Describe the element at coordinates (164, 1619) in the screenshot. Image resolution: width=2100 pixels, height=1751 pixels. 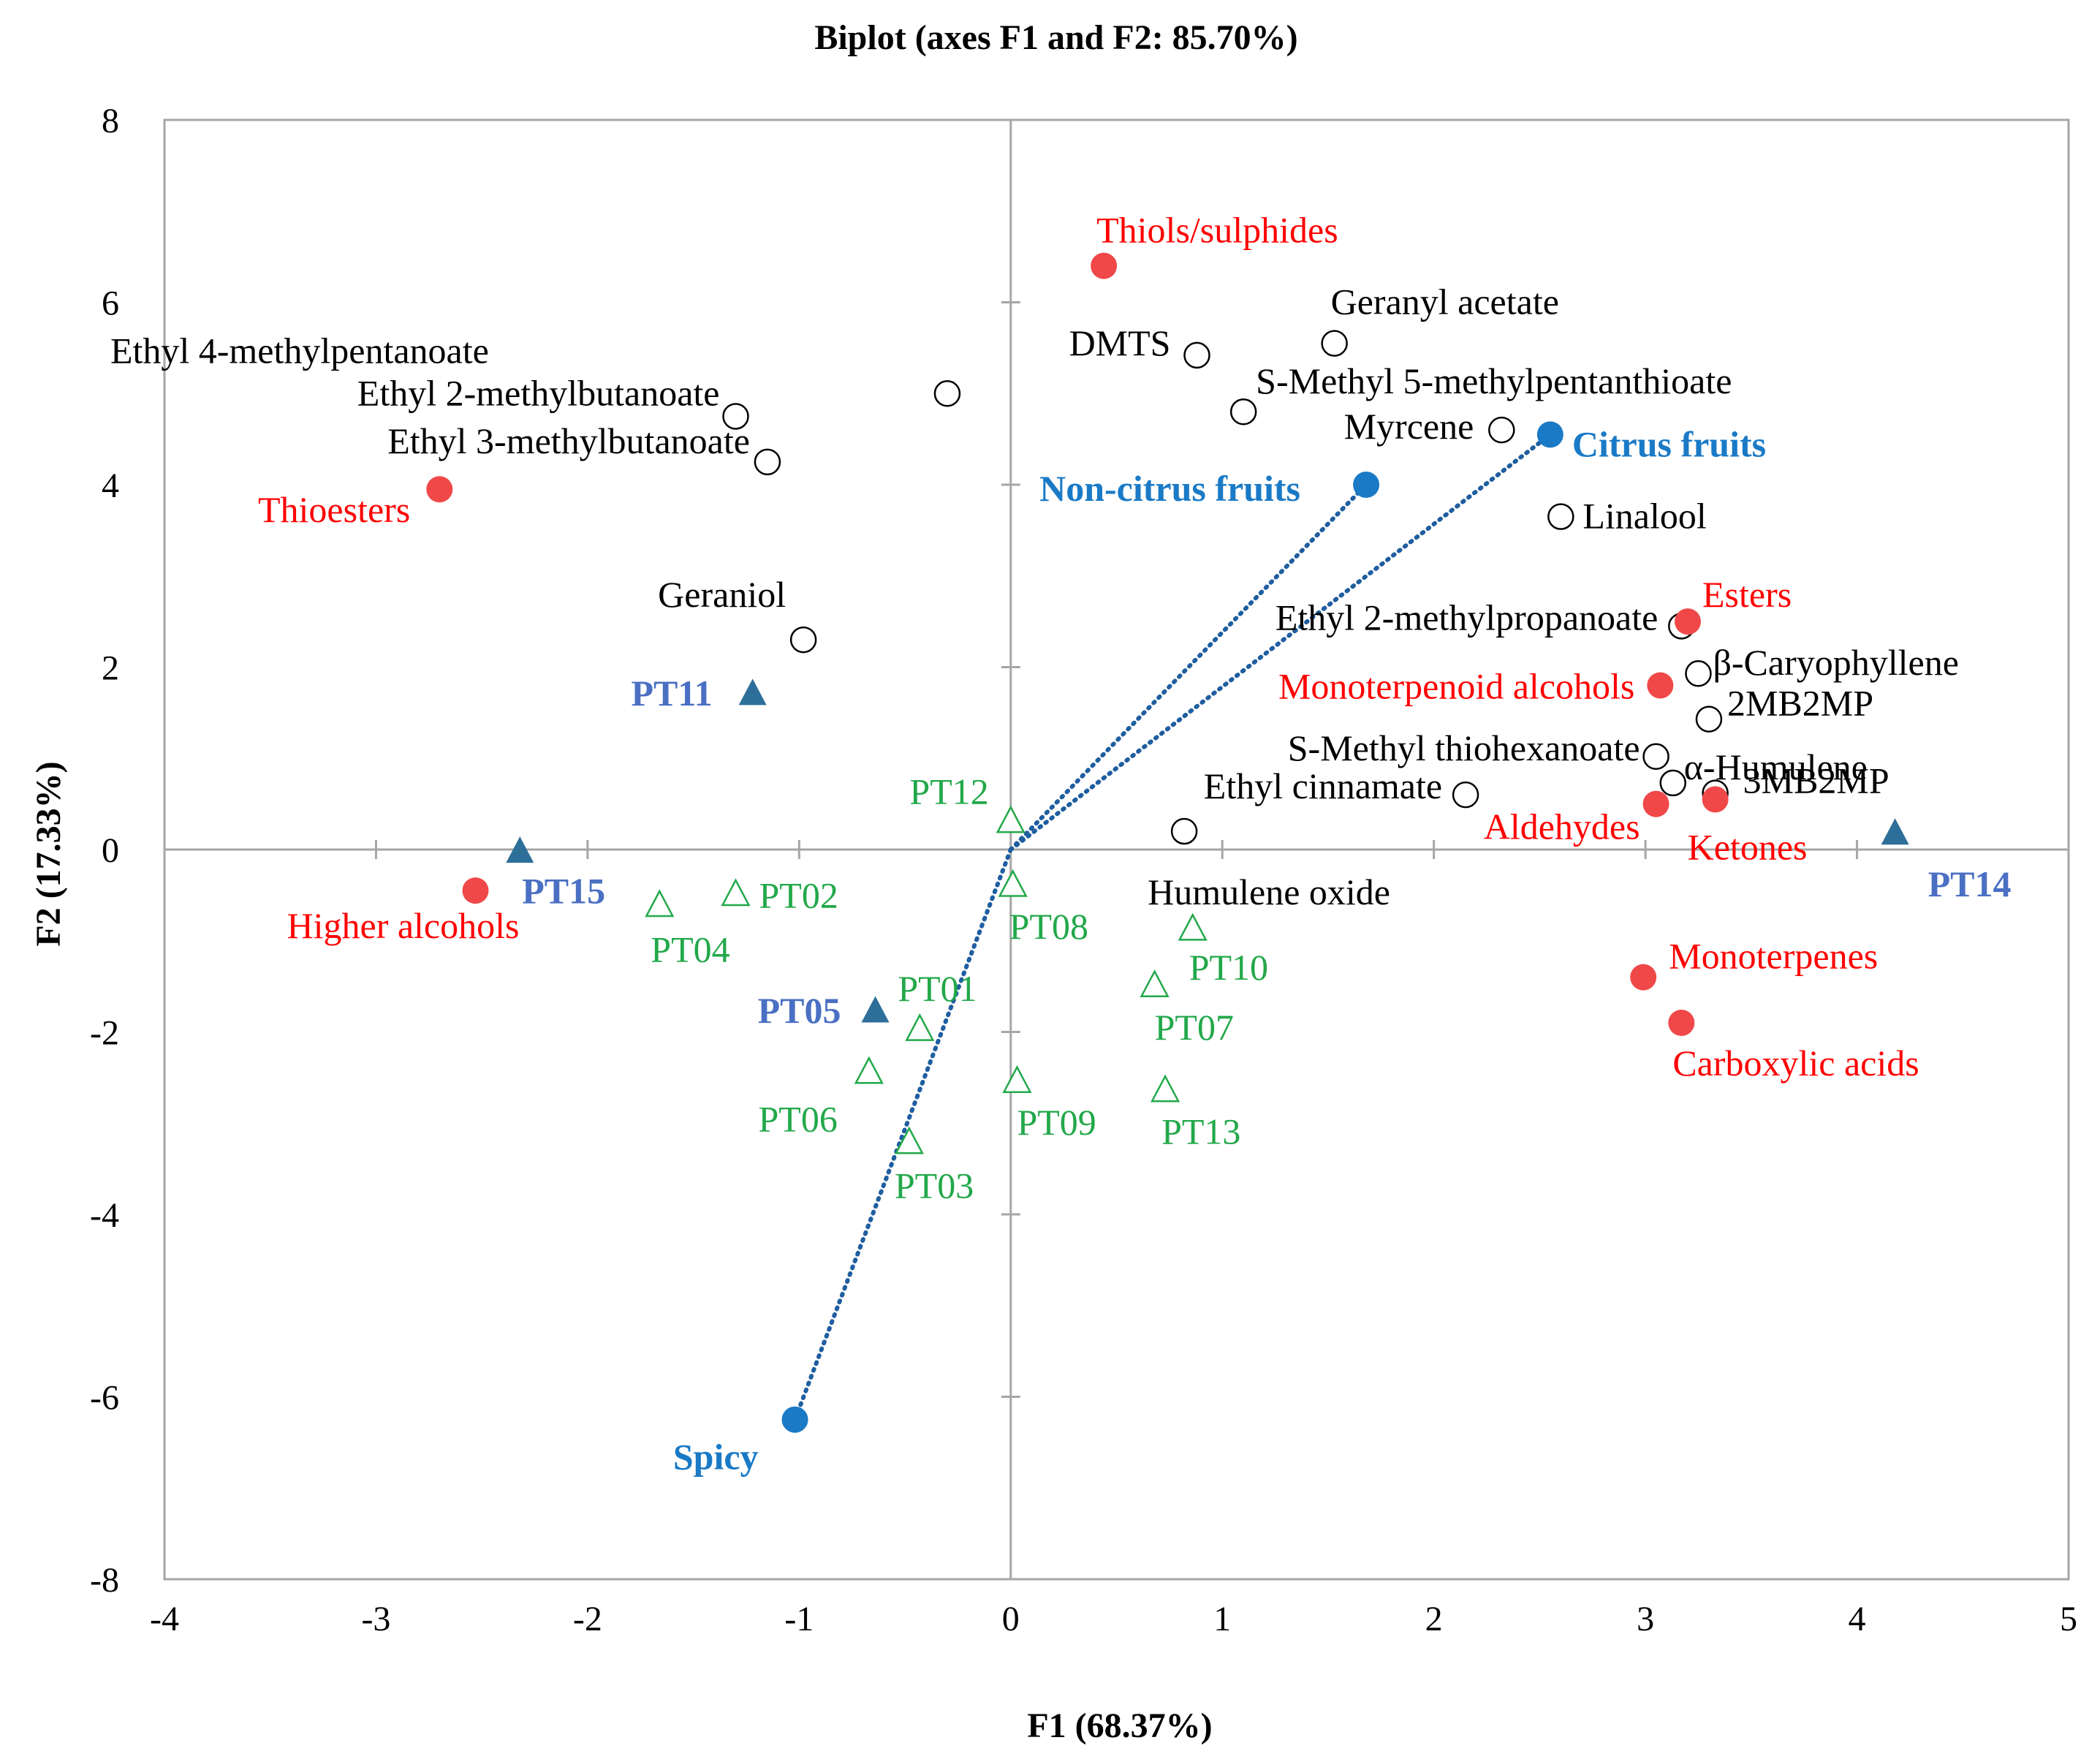
I see `x-tick-label: -4` at that location.